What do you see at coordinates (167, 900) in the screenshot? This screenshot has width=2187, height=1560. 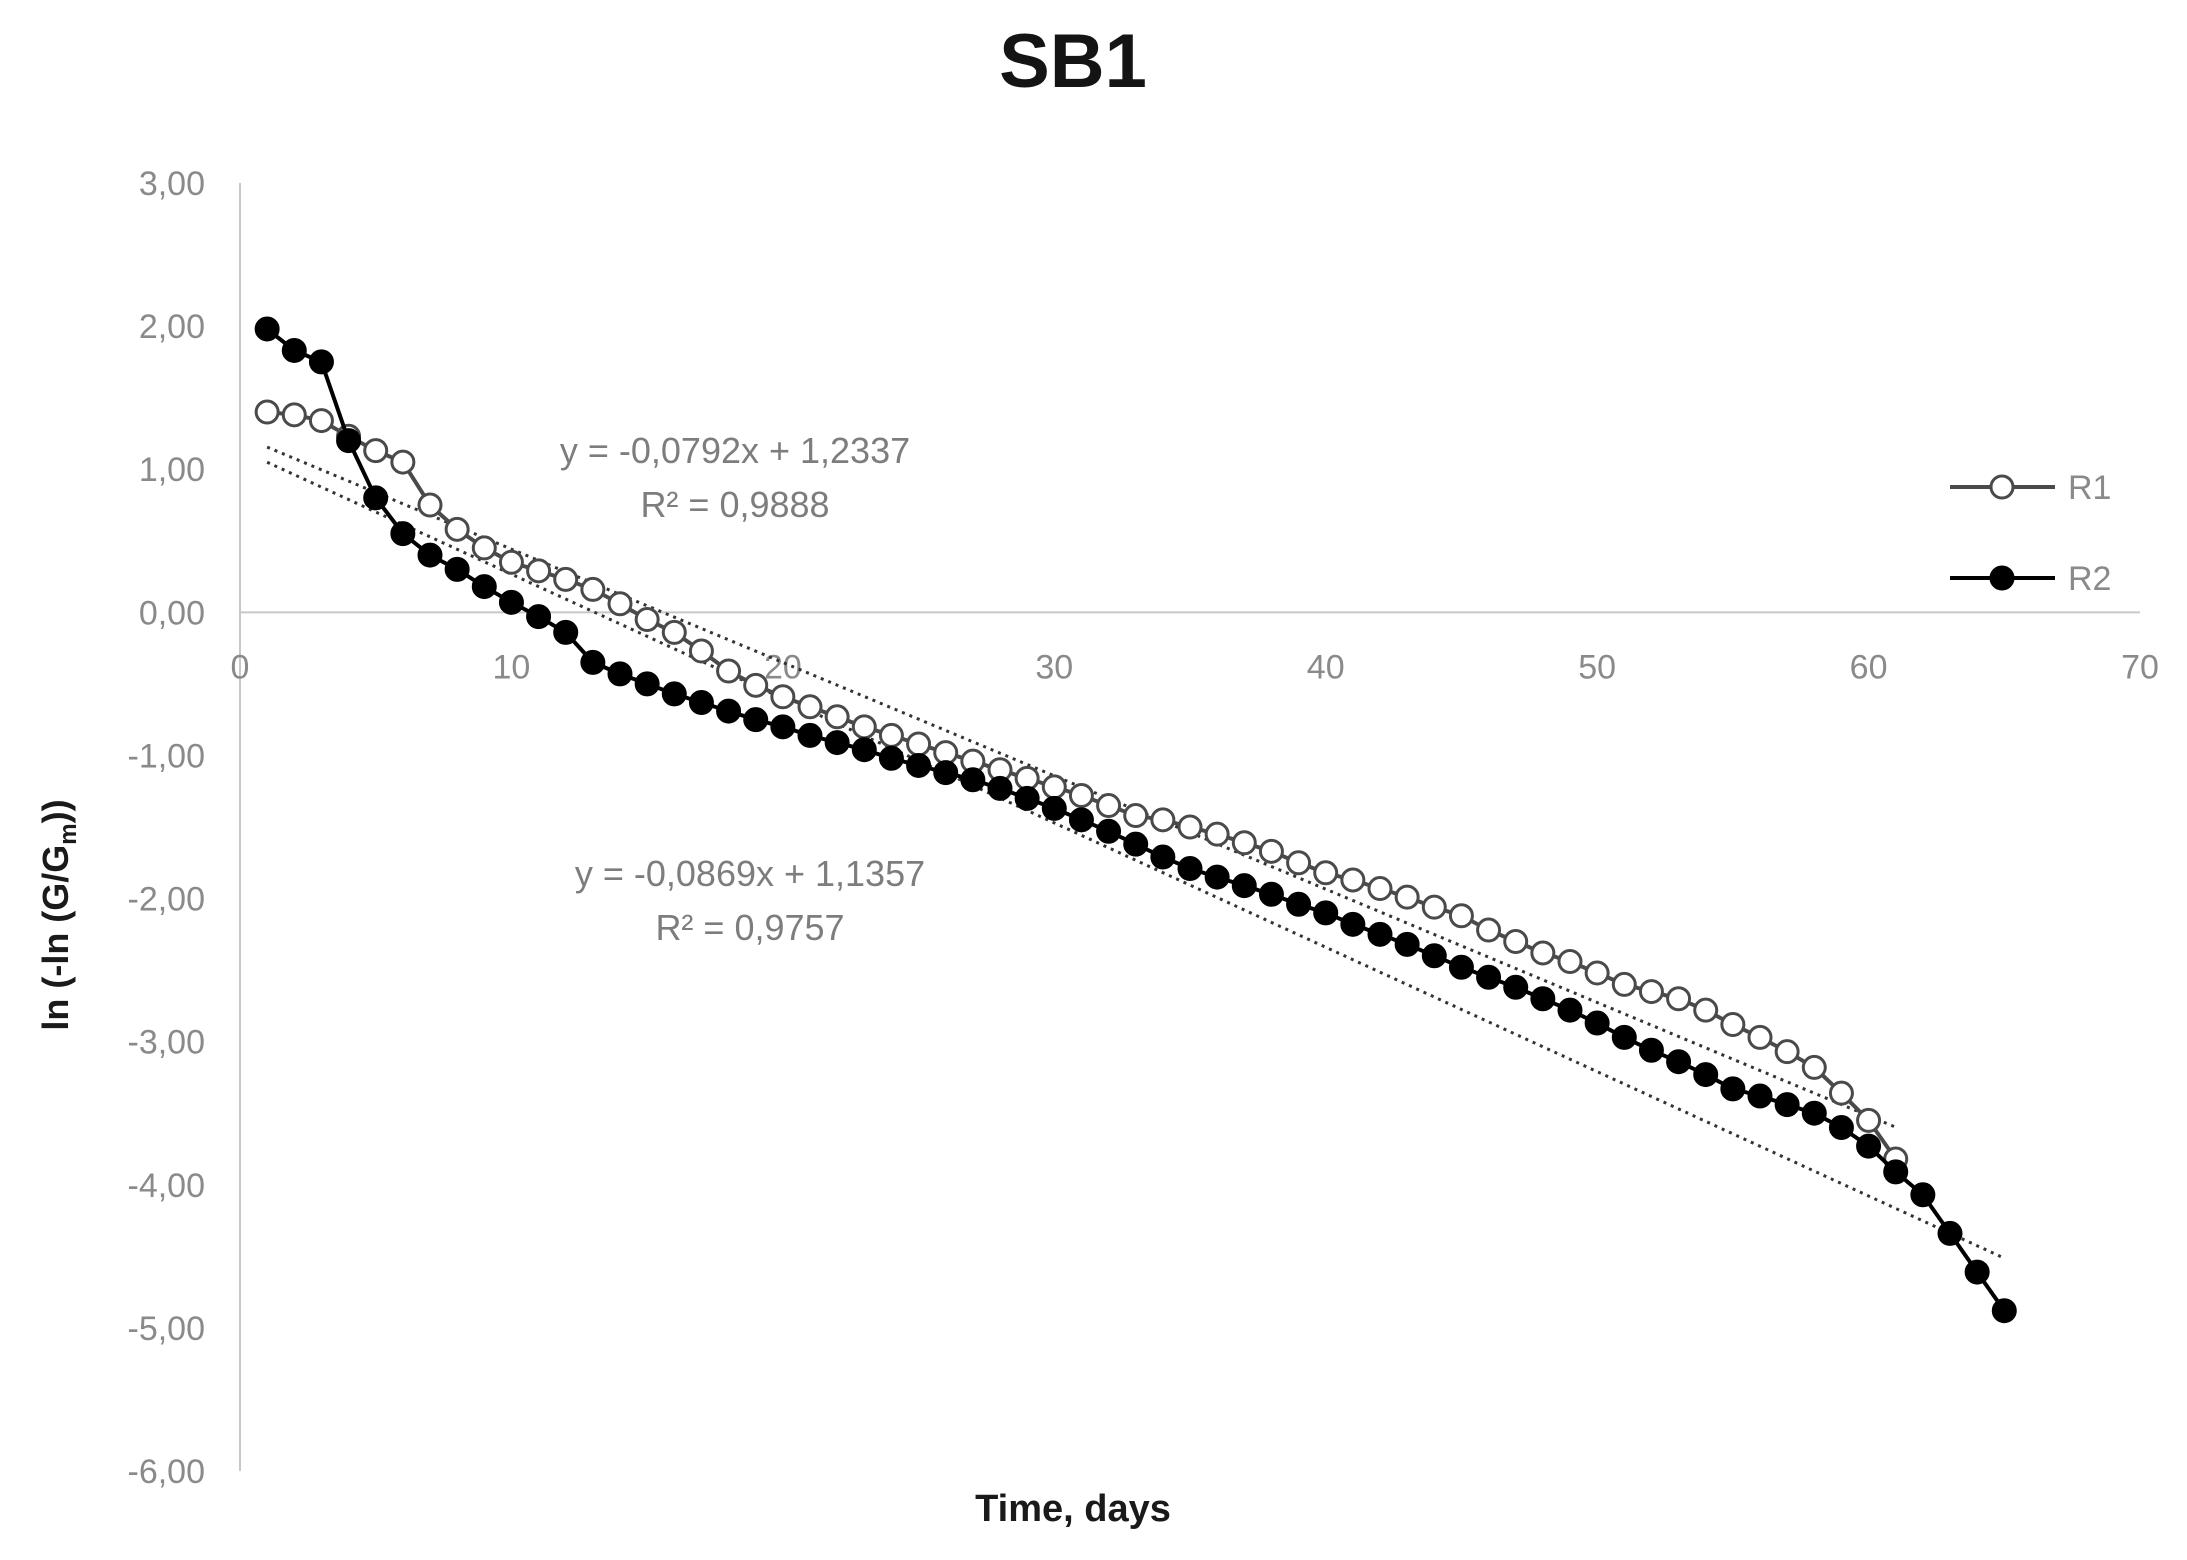 I see `y-tick-label: -2,00` at bounding box center [167, 900].